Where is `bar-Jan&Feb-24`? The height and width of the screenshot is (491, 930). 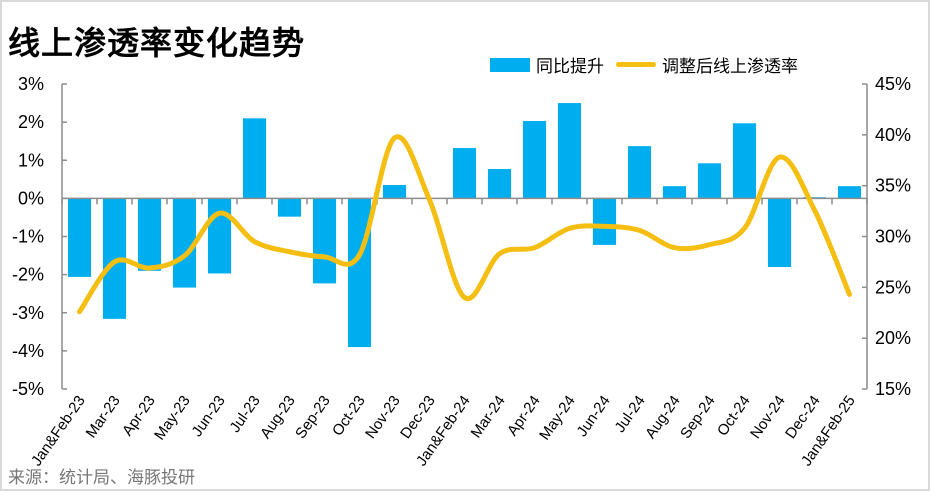
bar-Jan&Feb-24 is located at coordinates (464, 173).